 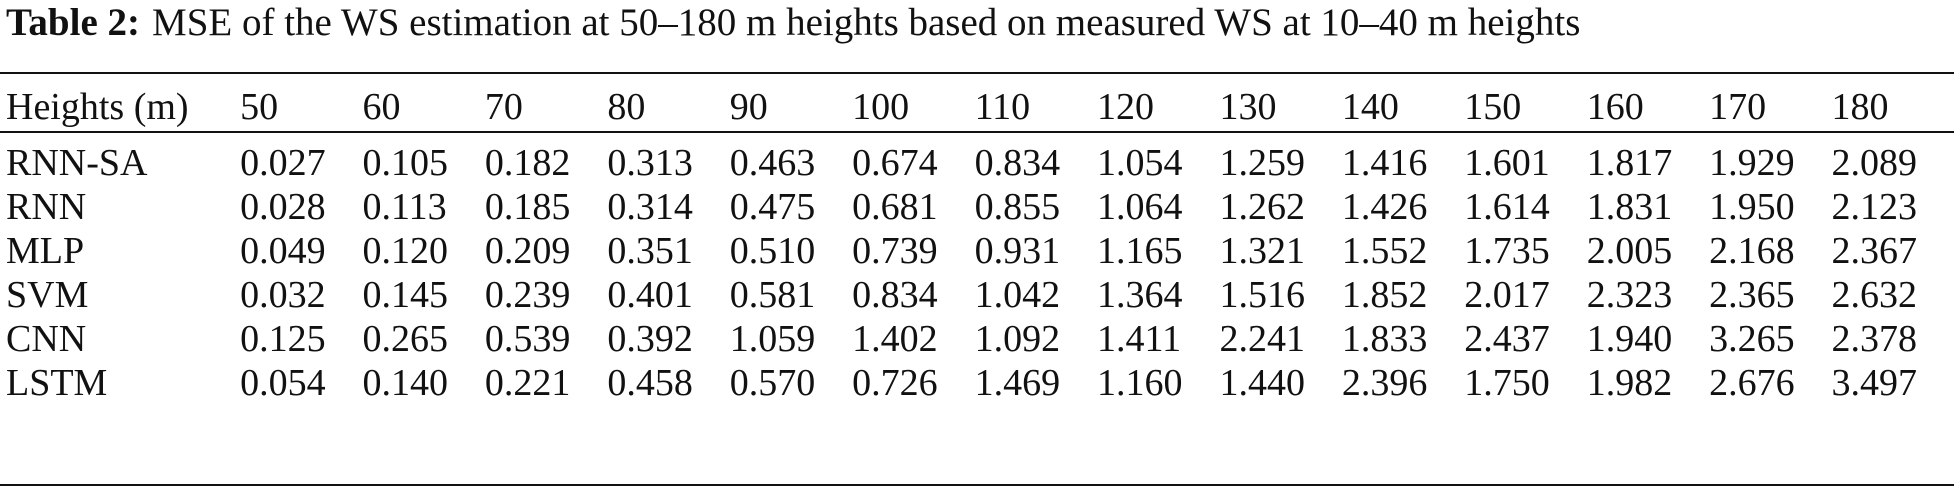 What do you see at coordinates (527, 339) in the screenshot?
I see `mse-value-cell: 0.539` at bounding box center [527, 339].